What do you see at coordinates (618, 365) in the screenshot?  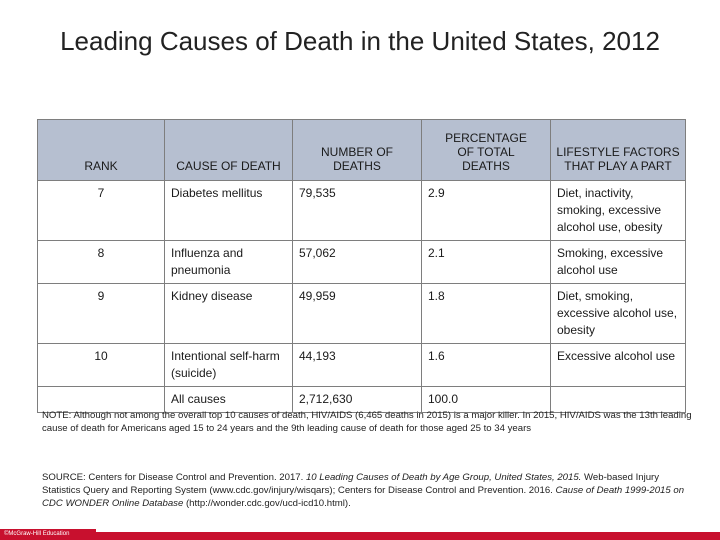 I see `factors-cell: Excessive alcohol use` at bounding box center [618, 365].